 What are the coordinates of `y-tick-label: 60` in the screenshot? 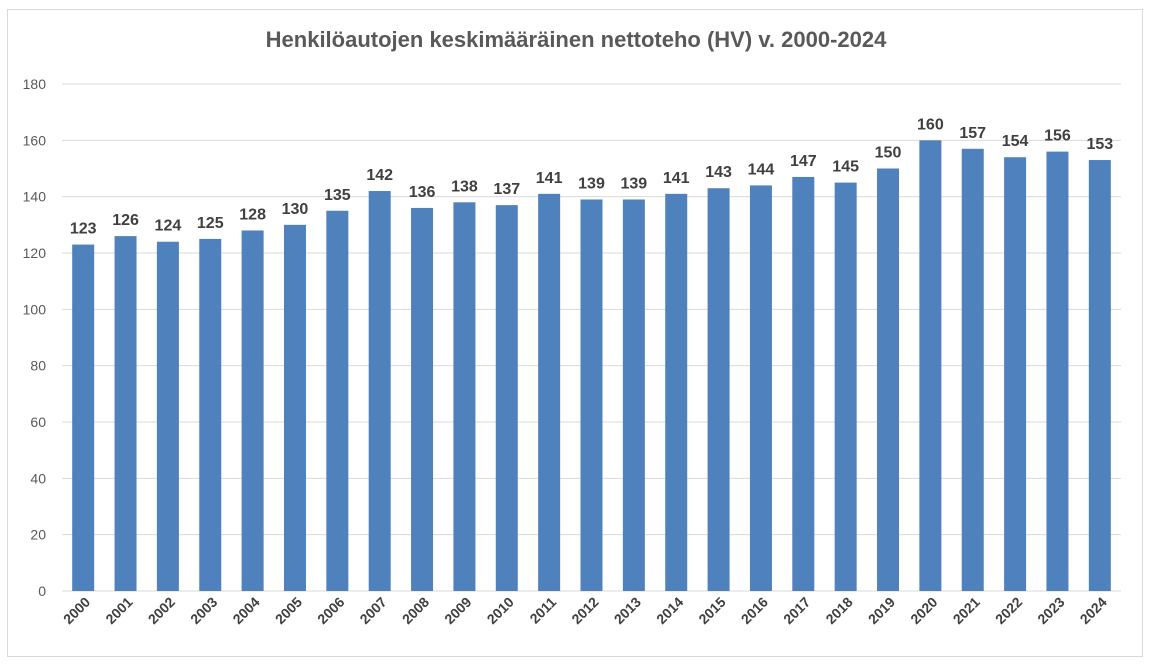 It's located at (38, 422).